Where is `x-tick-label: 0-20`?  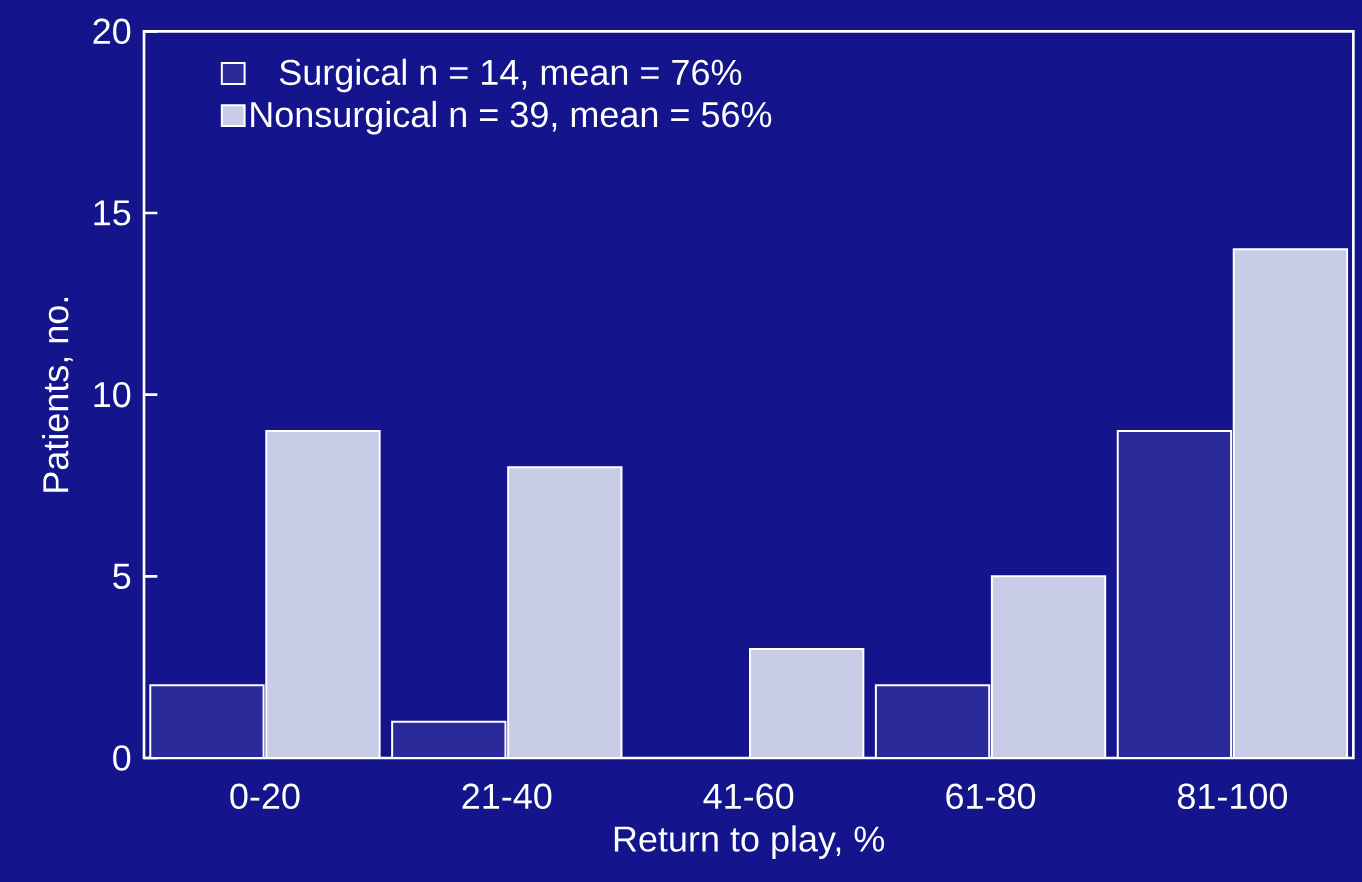 x-tick-label: 0-20 is located at coordinates (265, 796).